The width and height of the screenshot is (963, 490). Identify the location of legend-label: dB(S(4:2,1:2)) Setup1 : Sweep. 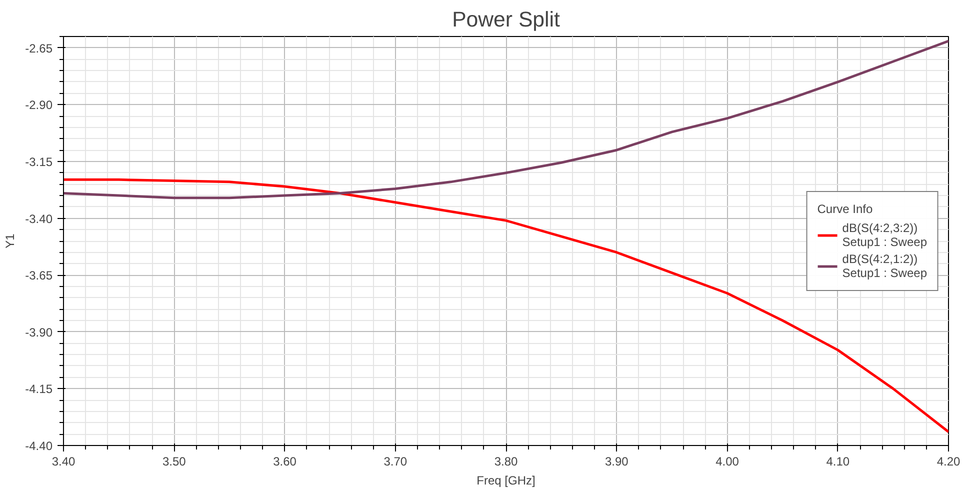
(884, 266).